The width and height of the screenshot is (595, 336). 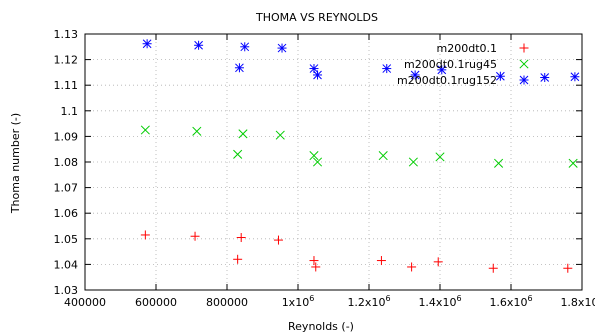 What do you see at coordinates (66, 188) in the screenshot?
I see `y-tick-label: 1.07` at bounding box center [66, 188].